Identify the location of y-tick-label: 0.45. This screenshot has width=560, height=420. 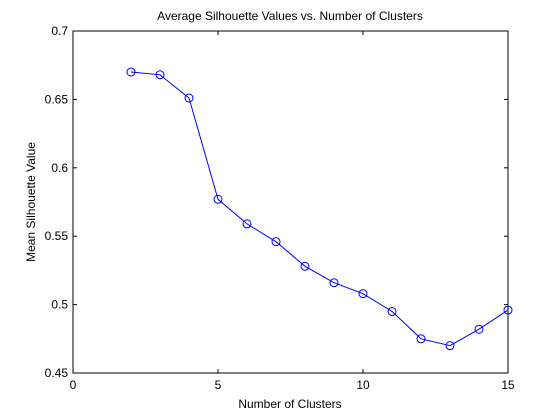
(57, 373).